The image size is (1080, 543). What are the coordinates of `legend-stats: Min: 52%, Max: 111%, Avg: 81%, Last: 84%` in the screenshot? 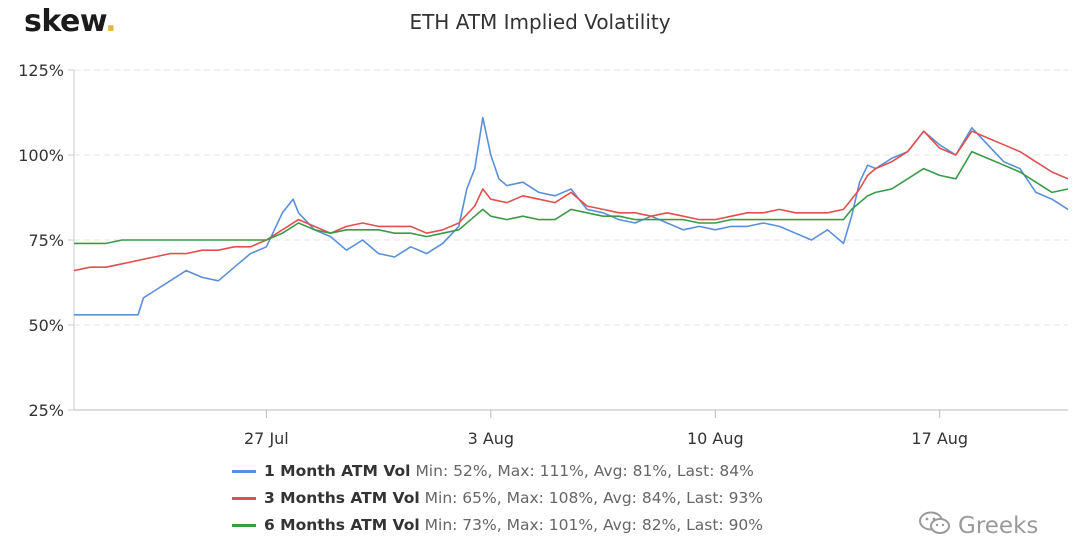 It's located at (584, 471).